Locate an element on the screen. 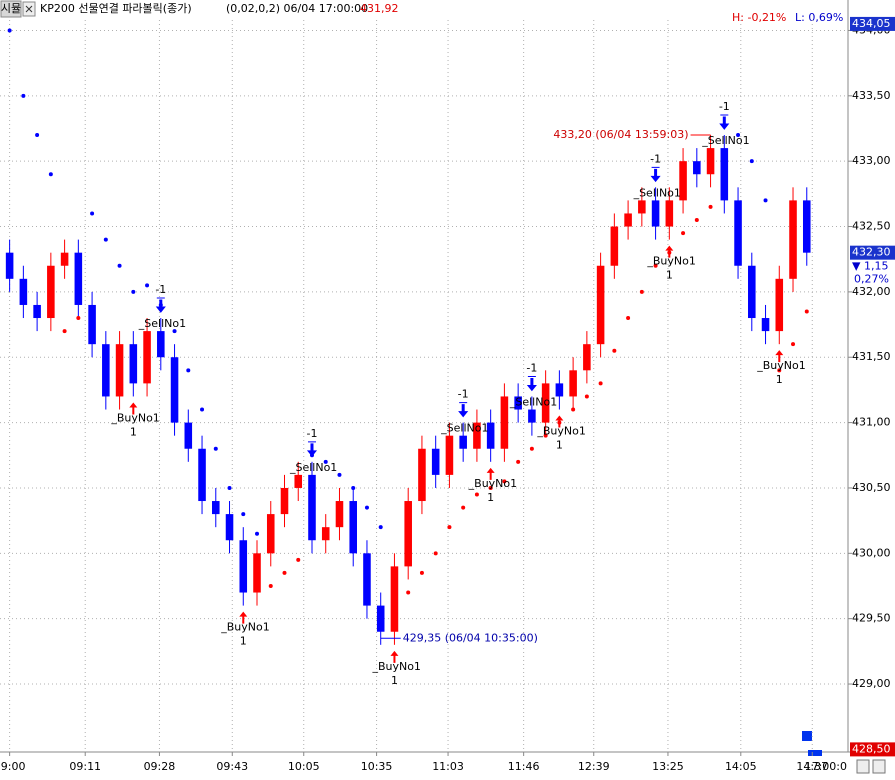 The image size is (895, 780). y-tick-label: 430,00 is located at coordinates (871, 552).